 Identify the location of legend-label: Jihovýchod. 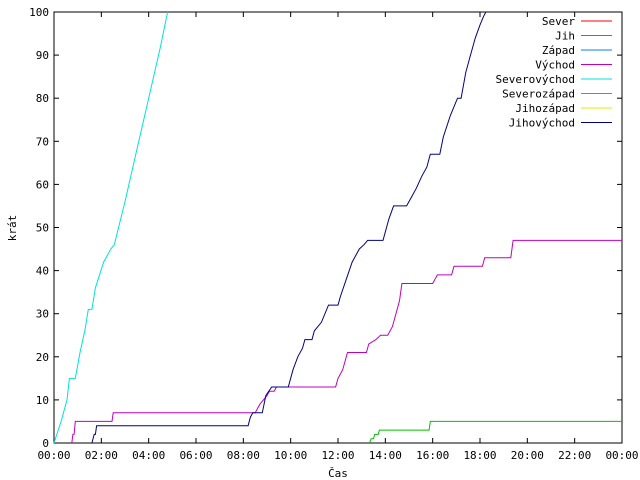
(542, 123).